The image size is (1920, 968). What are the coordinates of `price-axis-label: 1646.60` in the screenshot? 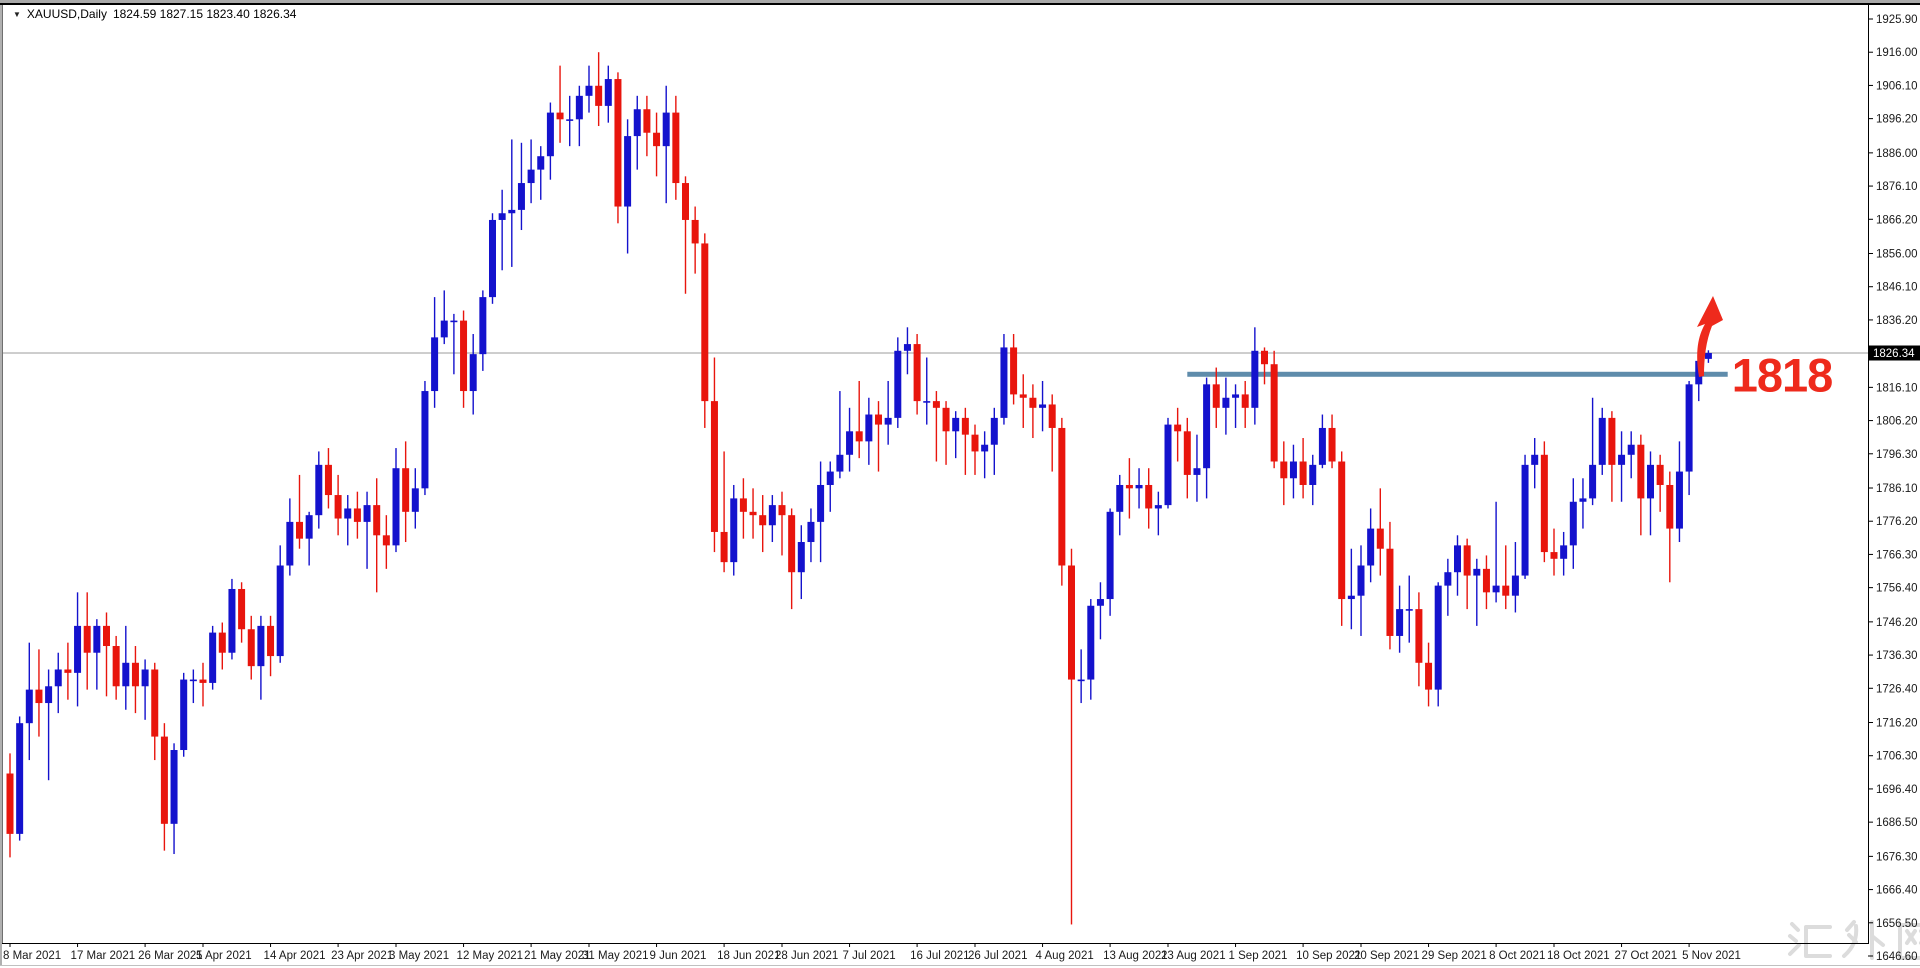 It's located at (1897, 957).